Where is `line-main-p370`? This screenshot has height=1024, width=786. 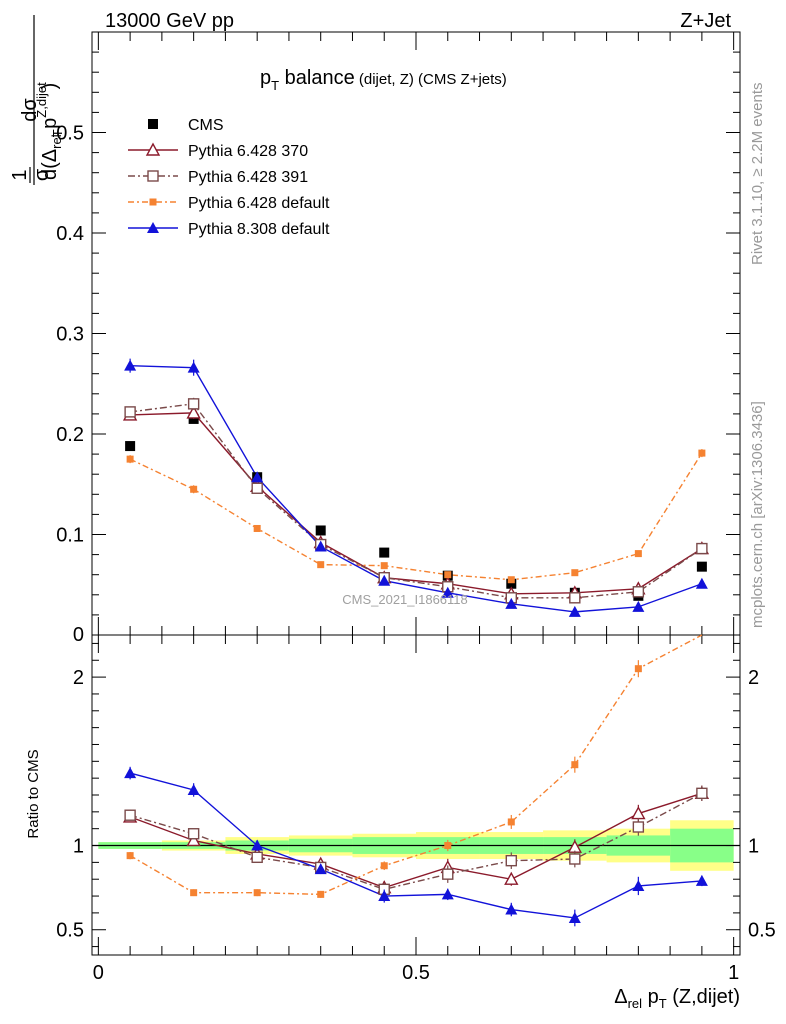 line-main-p370 is located at coordinates (416, 503).